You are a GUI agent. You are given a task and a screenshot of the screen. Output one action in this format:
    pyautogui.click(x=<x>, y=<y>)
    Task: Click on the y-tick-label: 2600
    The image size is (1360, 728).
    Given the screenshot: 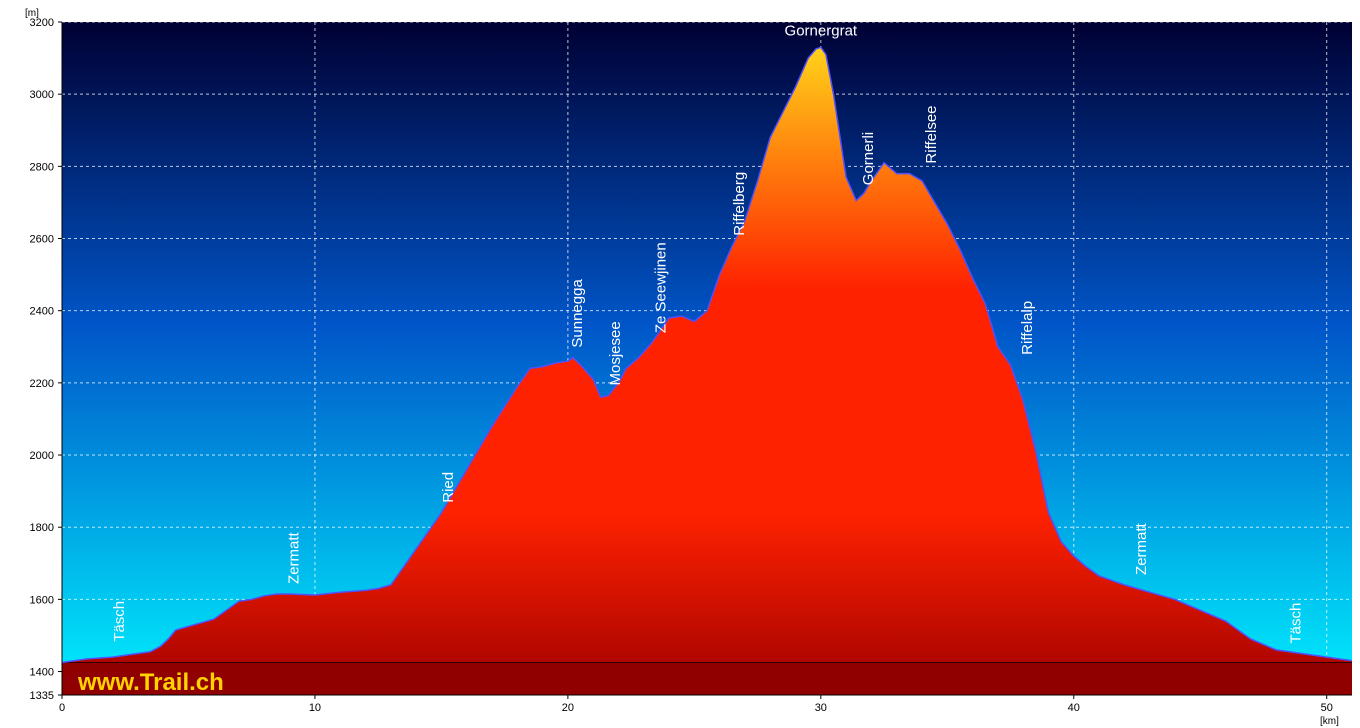 What is the action you would take?
    pyautogui.click(x=42, y=240)
    